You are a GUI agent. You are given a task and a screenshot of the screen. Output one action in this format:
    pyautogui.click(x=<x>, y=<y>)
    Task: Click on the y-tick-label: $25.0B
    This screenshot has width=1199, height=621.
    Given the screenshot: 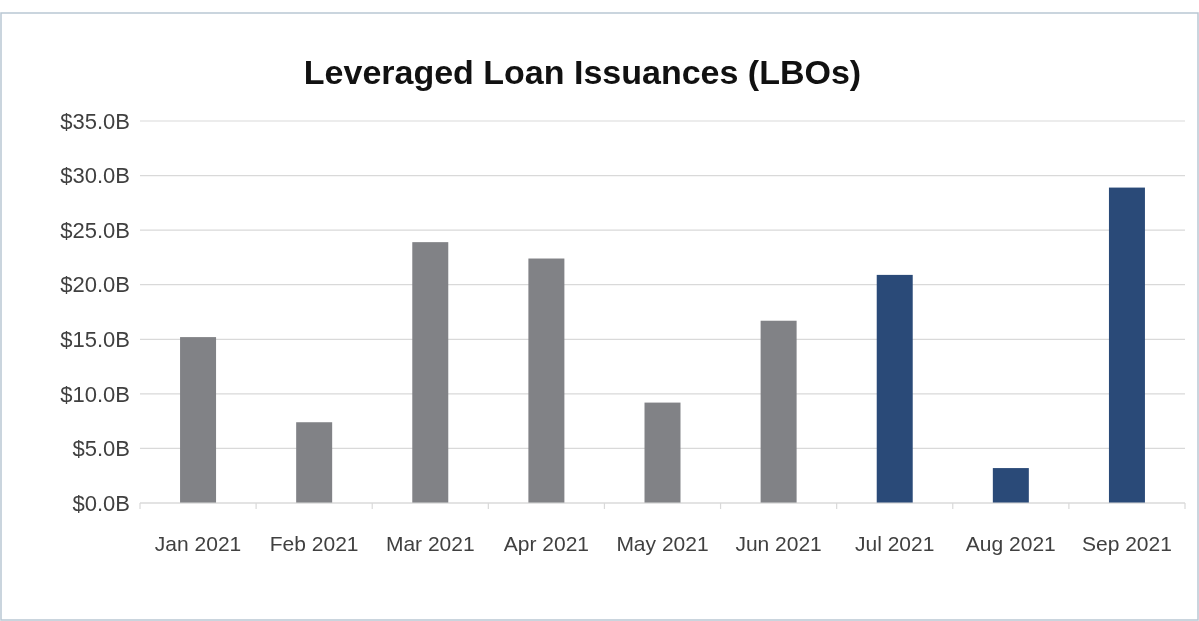 What is the action you would take?
    pyautogui.click(x=95, y=230)
    